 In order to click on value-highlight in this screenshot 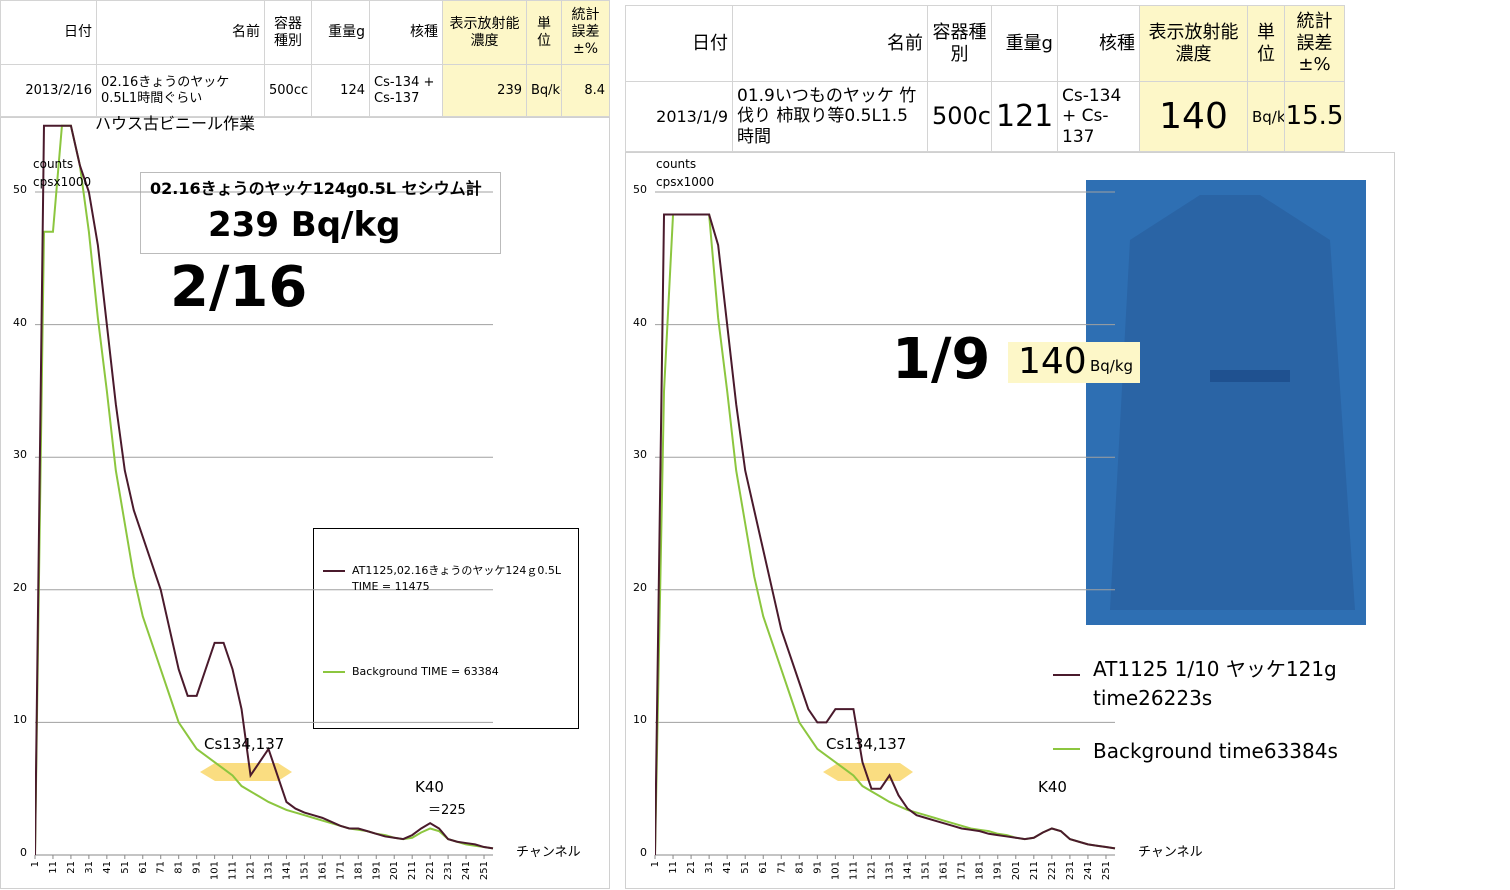, I will do `click(1074, 362)`.